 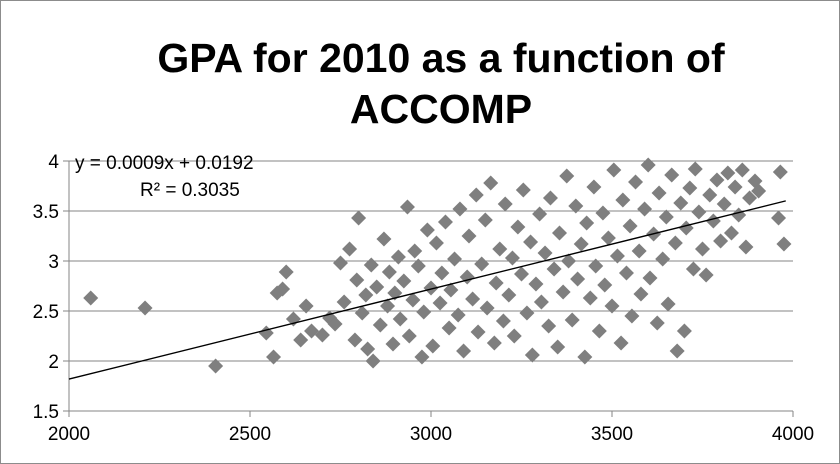 What do you see at coordinates (441, 58) in the screenshot?
I see `chart-title-line-1: GPA for 2010 as a function of` at bounding box center [441, 58].